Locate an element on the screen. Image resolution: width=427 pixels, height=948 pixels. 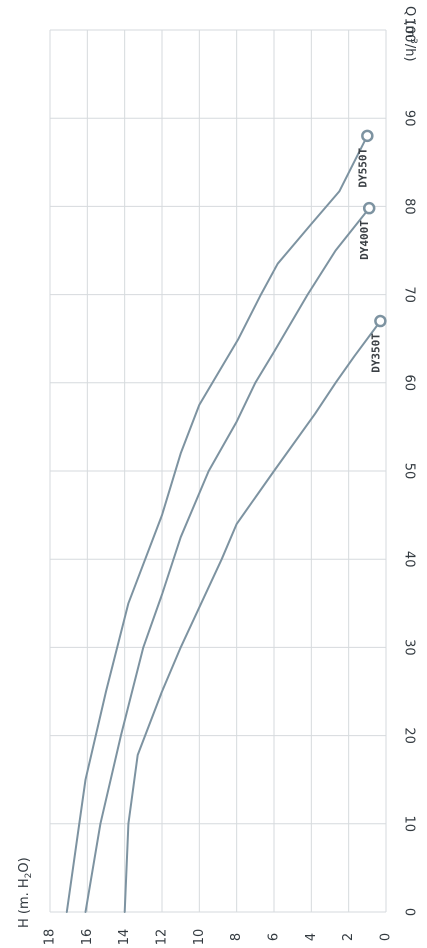
q-tick-label: 10 is located at coordinates (409, 824).